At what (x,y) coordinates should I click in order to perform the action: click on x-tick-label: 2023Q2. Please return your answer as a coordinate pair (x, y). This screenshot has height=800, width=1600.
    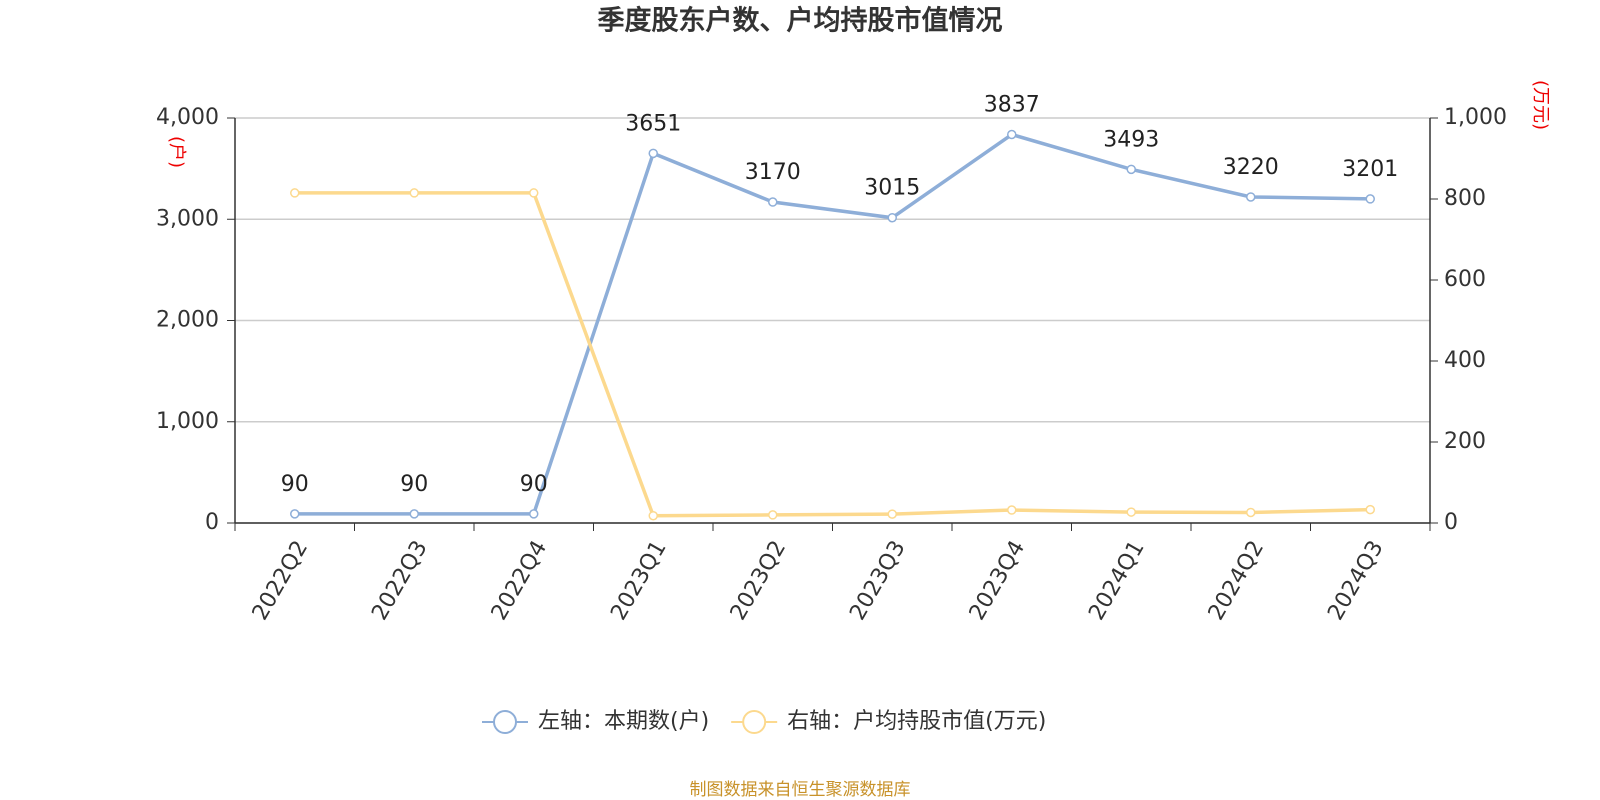
    Looking at the image, I should click on (758, 581).